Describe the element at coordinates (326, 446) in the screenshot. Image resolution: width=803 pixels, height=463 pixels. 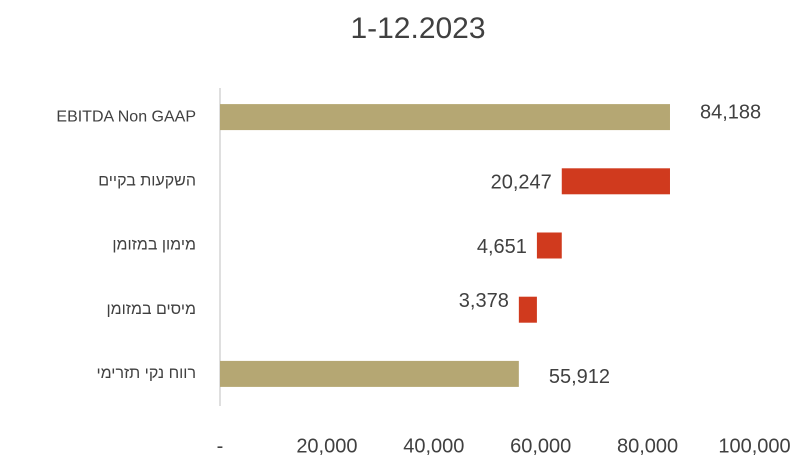
I see `x-tick-label: 20,000` at that location.